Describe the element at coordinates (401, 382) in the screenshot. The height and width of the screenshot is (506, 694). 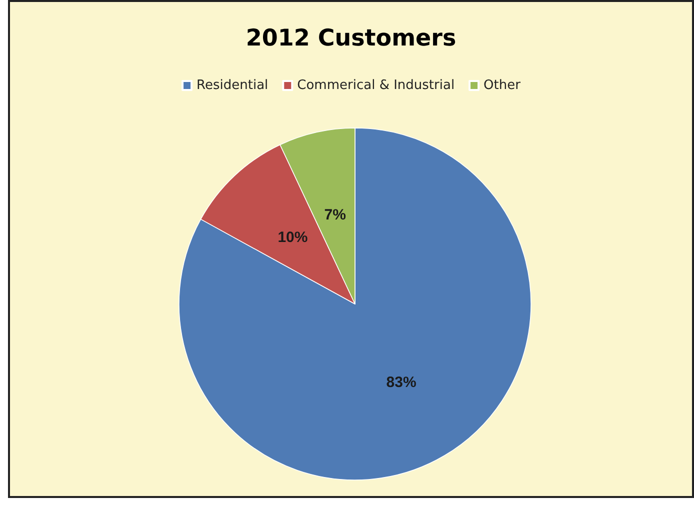
I see `data-label: 83%` at that location.